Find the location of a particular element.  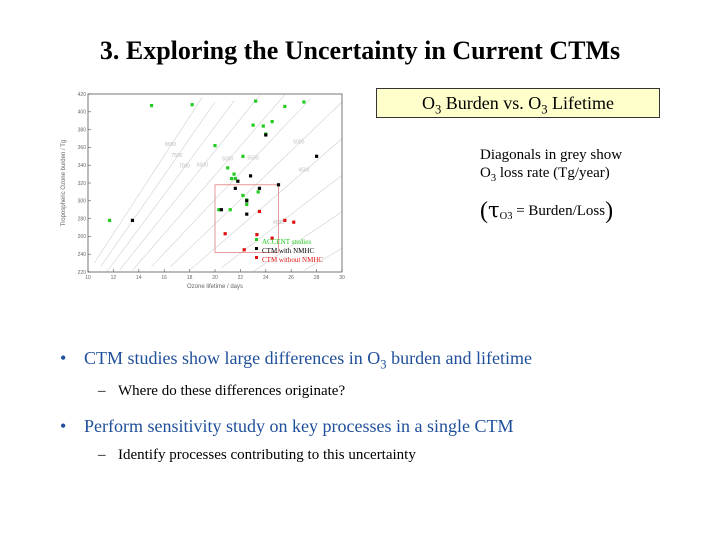

diagonal-label: 5500 is located at coordinates (253, 158).